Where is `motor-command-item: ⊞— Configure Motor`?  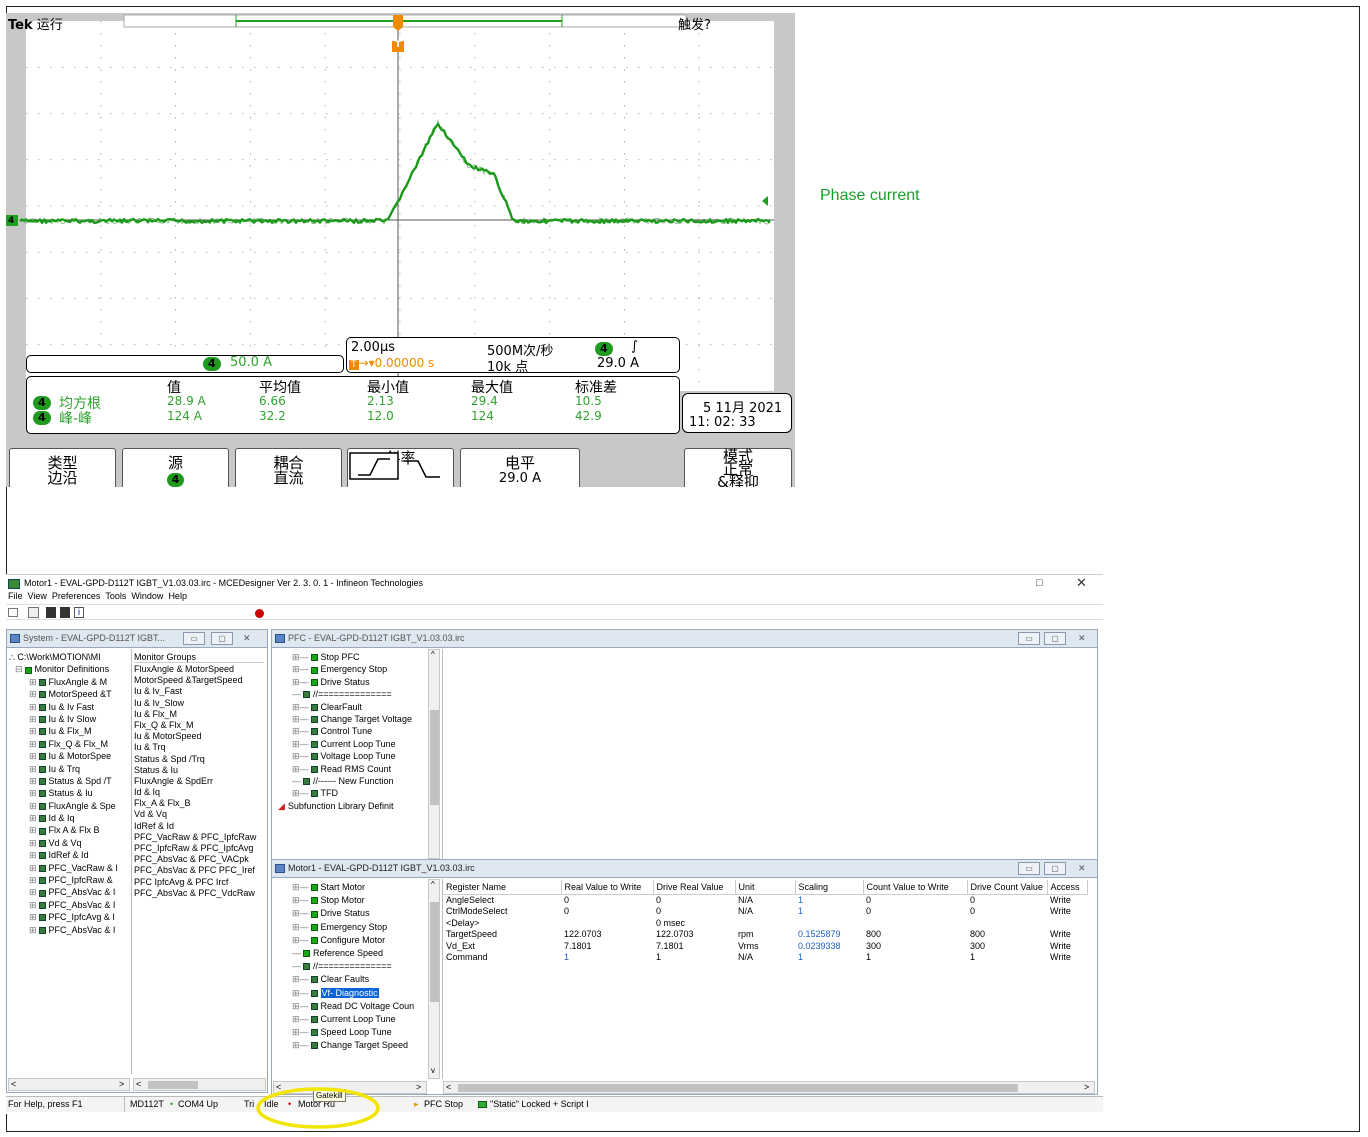
motor-command-item: ⊞— Configure Motor is located at coordinates (353, 940).